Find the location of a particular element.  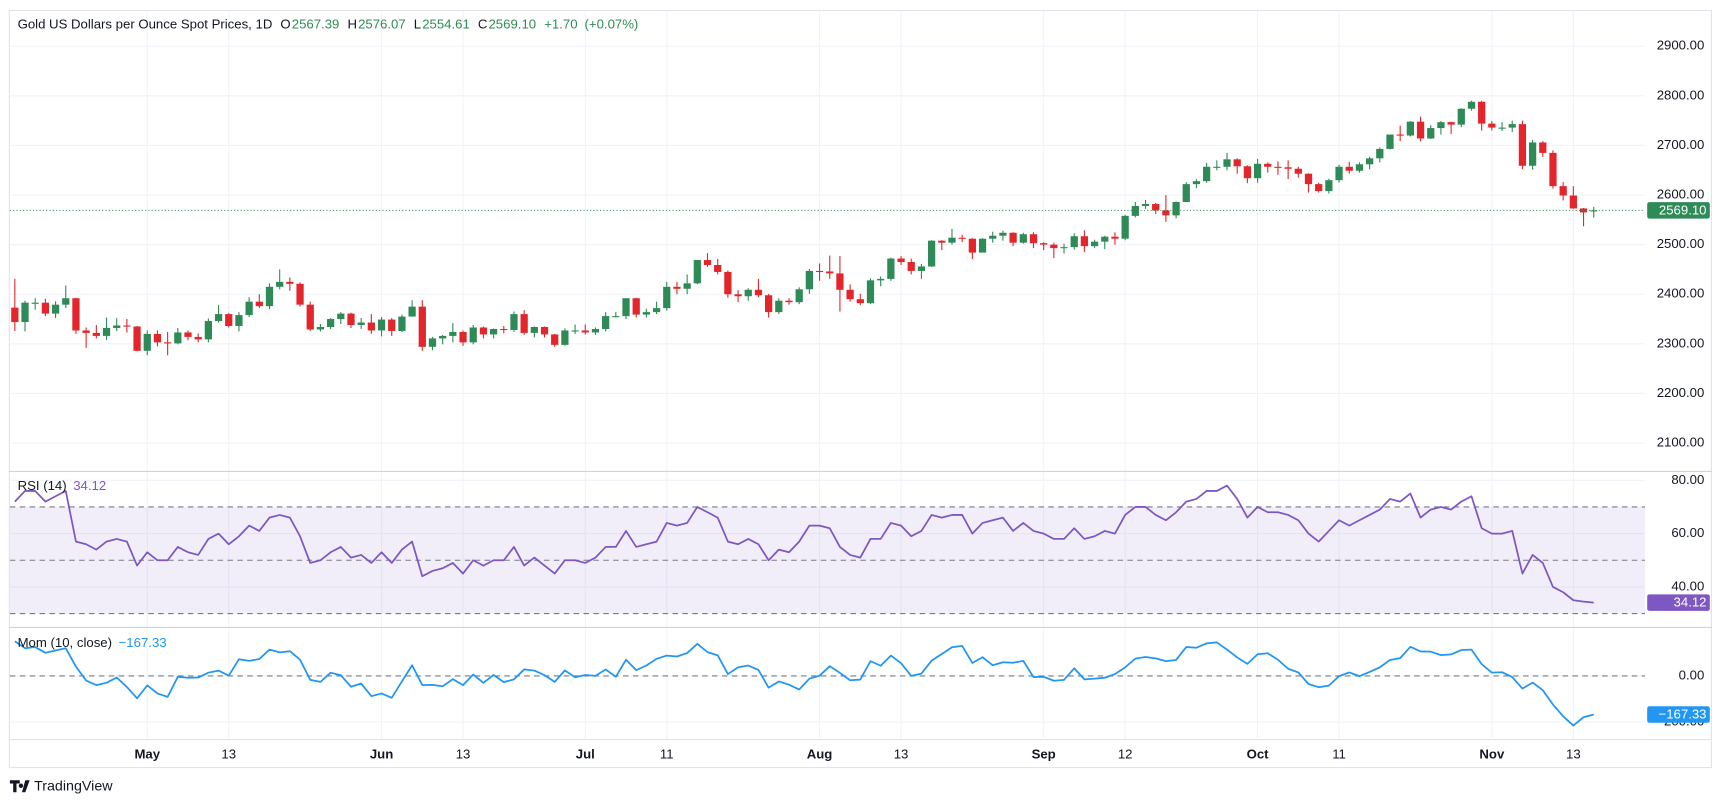

x-tick-label: Jul is located at coordinates (585, 753).